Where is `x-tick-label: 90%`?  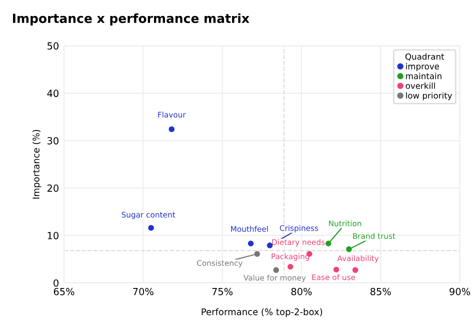
x-tick-label: 90% is located at coordinates (460, 292).